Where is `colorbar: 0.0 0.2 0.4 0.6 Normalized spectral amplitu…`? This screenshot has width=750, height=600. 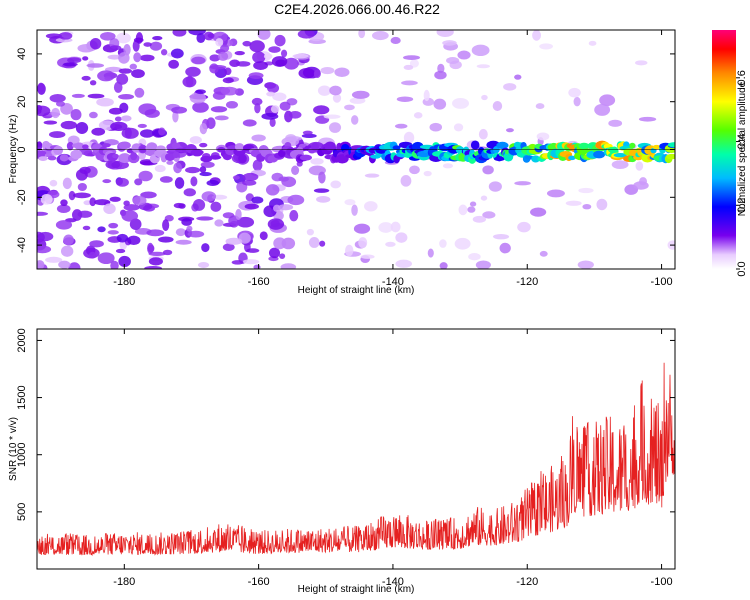
colorbar: 0.0 0.2 0.4 0.6 Normalized spectral amplitu… is located at coordinates (730, 153).